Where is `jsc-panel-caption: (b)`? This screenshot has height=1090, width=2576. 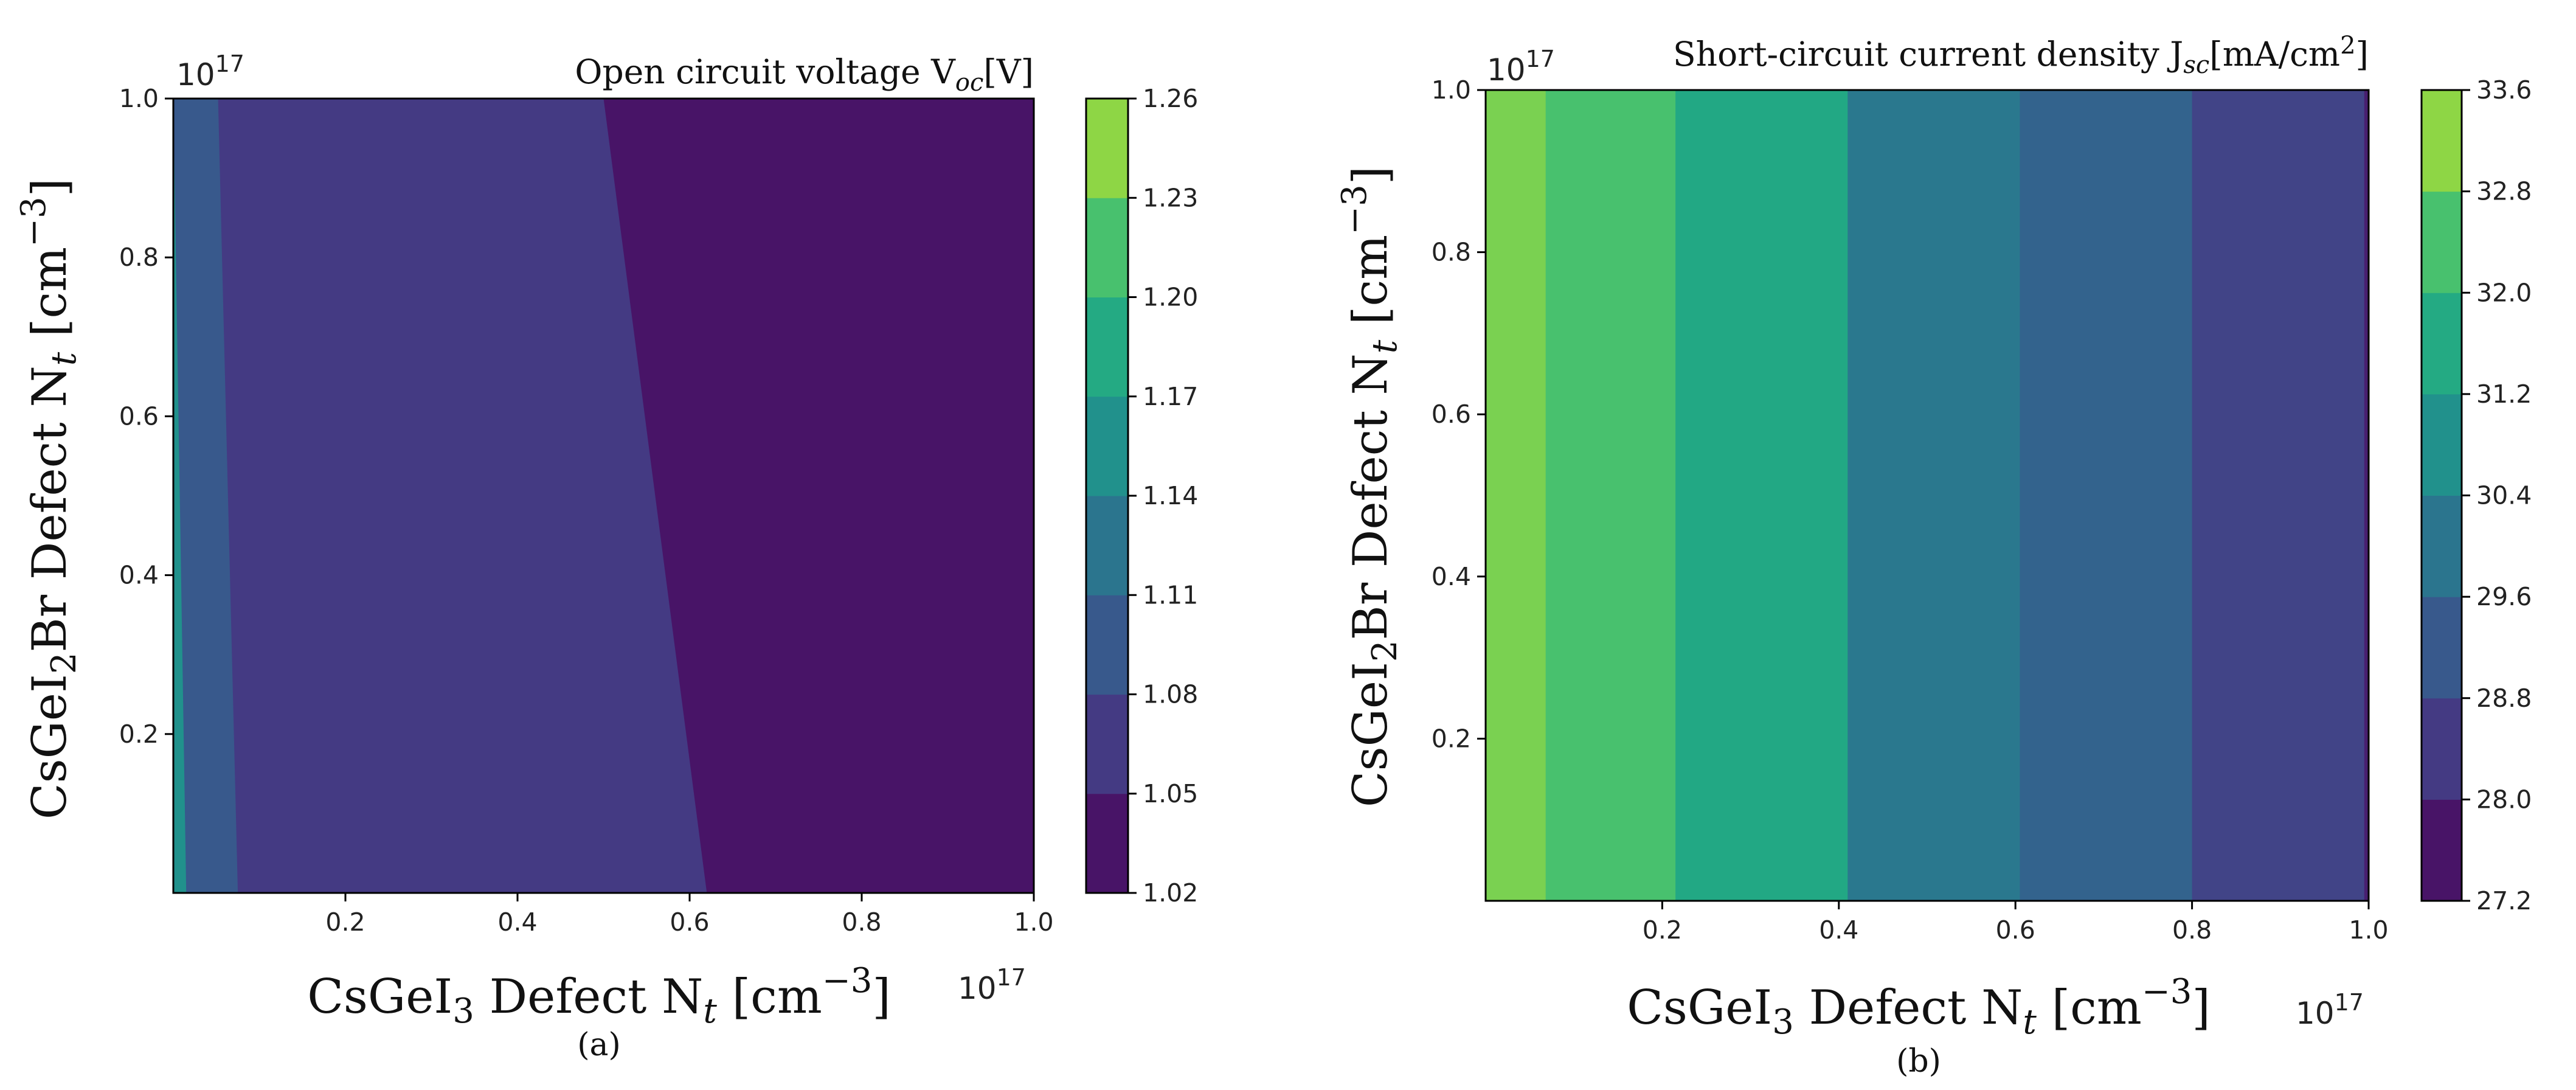
jsc-panel-caption: (b) is located at coordinates (1918, 1062).